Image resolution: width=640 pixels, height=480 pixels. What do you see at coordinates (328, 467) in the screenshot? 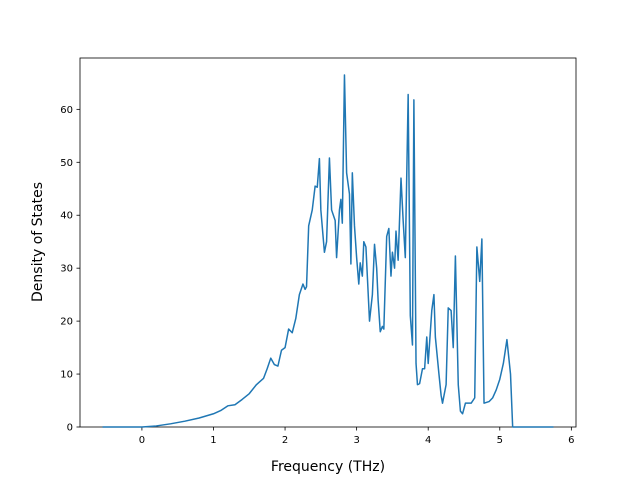
I see `x-axis-label: Frequency (THz)` at bounding box center [328, 467].